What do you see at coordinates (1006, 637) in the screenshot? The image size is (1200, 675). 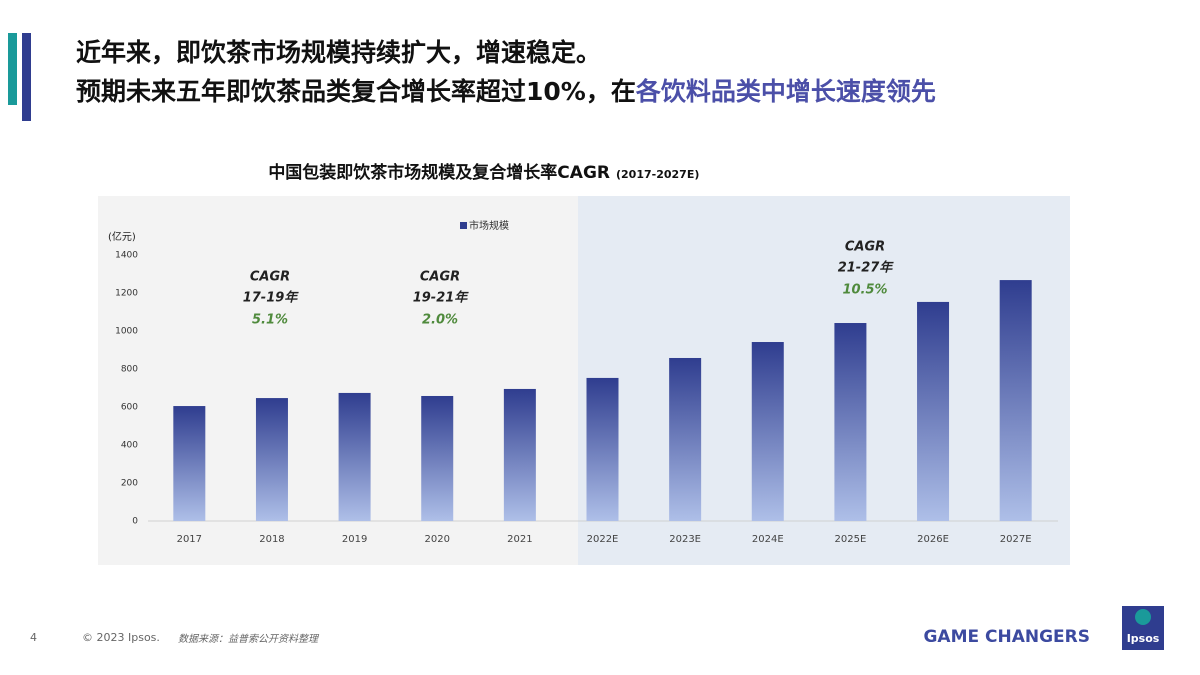 I see `slogan: GAME CHANGERS` at bounding box center [1006, 637].